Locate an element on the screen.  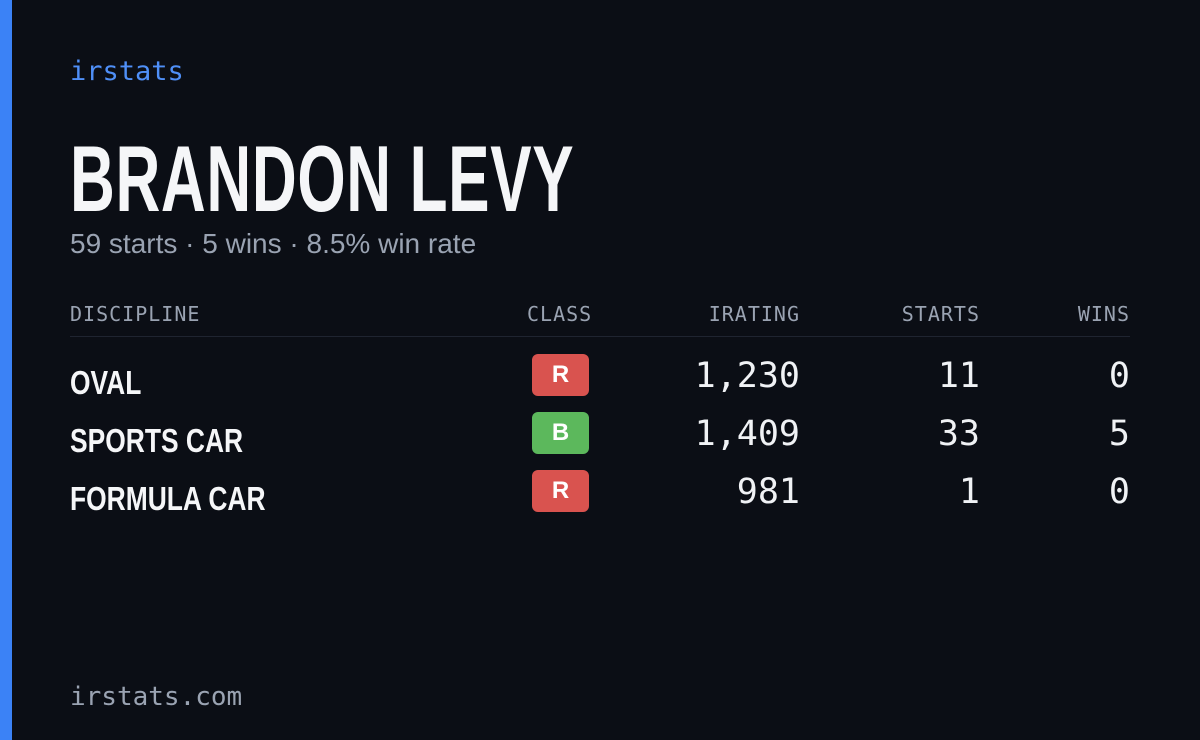
starts: 11 is located at coordinates (958, 376).